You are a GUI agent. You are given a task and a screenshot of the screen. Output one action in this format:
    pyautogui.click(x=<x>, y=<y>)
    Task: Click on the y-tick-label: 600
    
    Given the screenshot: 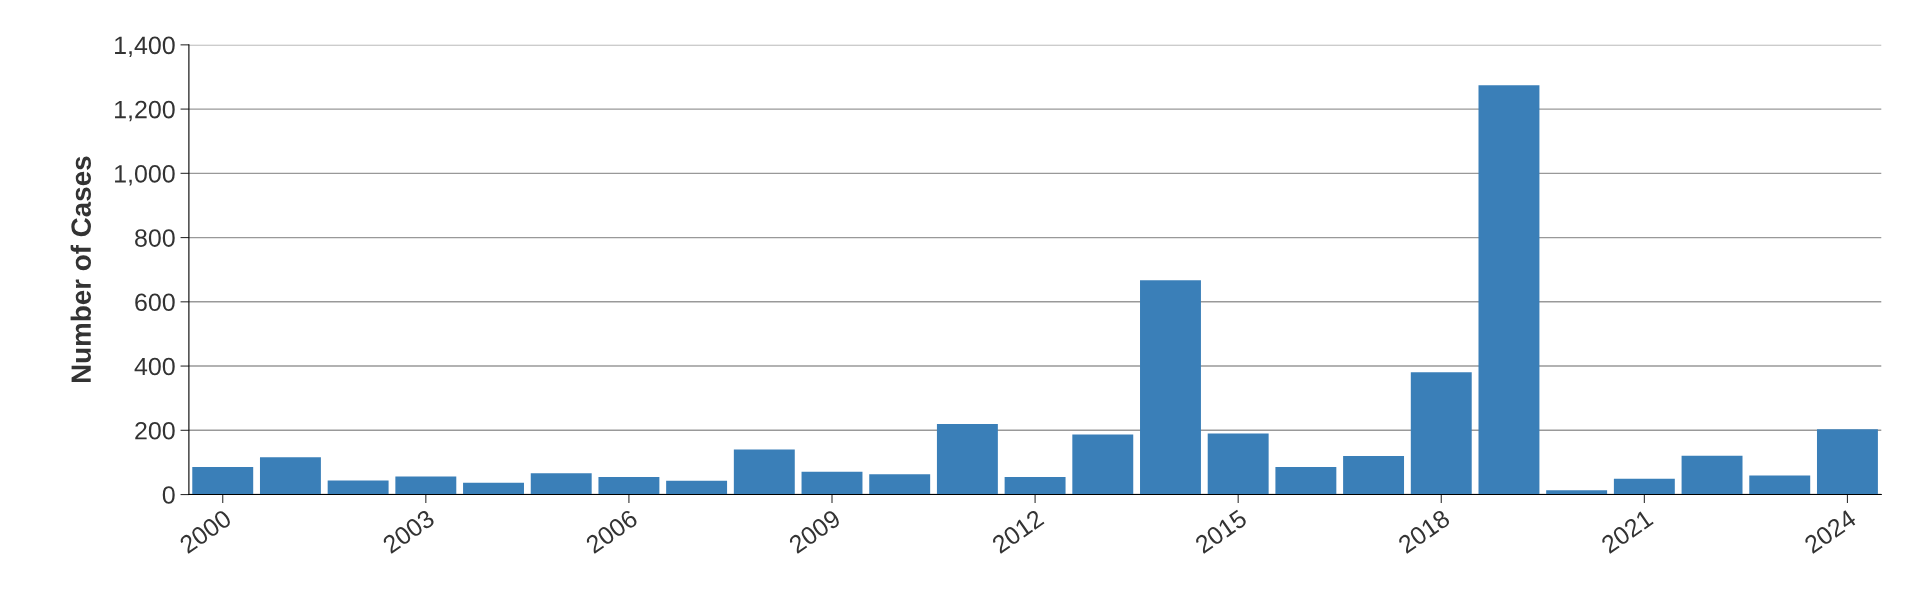 What is the action you would take?
    pyautogui.click(x=155, y=302)
    